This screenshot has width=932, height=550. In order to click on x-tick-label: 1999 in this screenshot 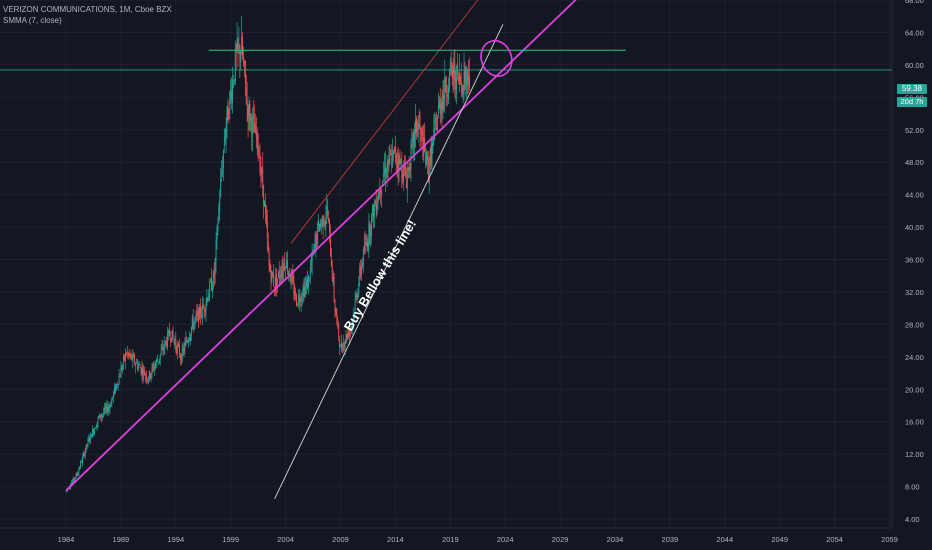, I will do `click(230, 539)`.